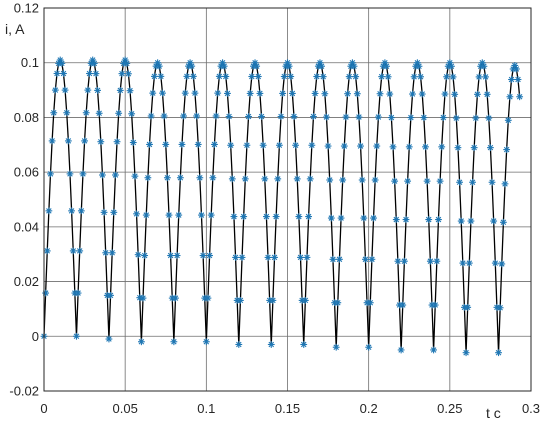 Image resolution: width=550 pixels, height=425 pixels. I want to click on y-axis-label: i, A, so click(15, 29).